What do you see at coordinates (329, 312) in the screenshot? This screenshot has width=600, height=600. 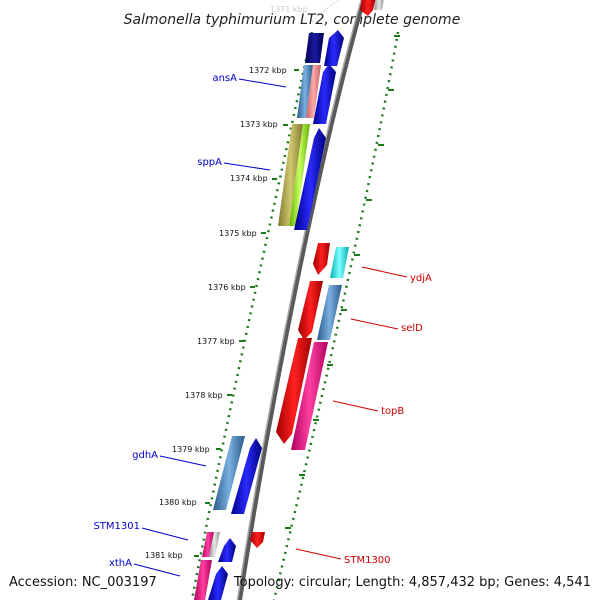 I see `gene-selD` at bounding box center [329, 312].